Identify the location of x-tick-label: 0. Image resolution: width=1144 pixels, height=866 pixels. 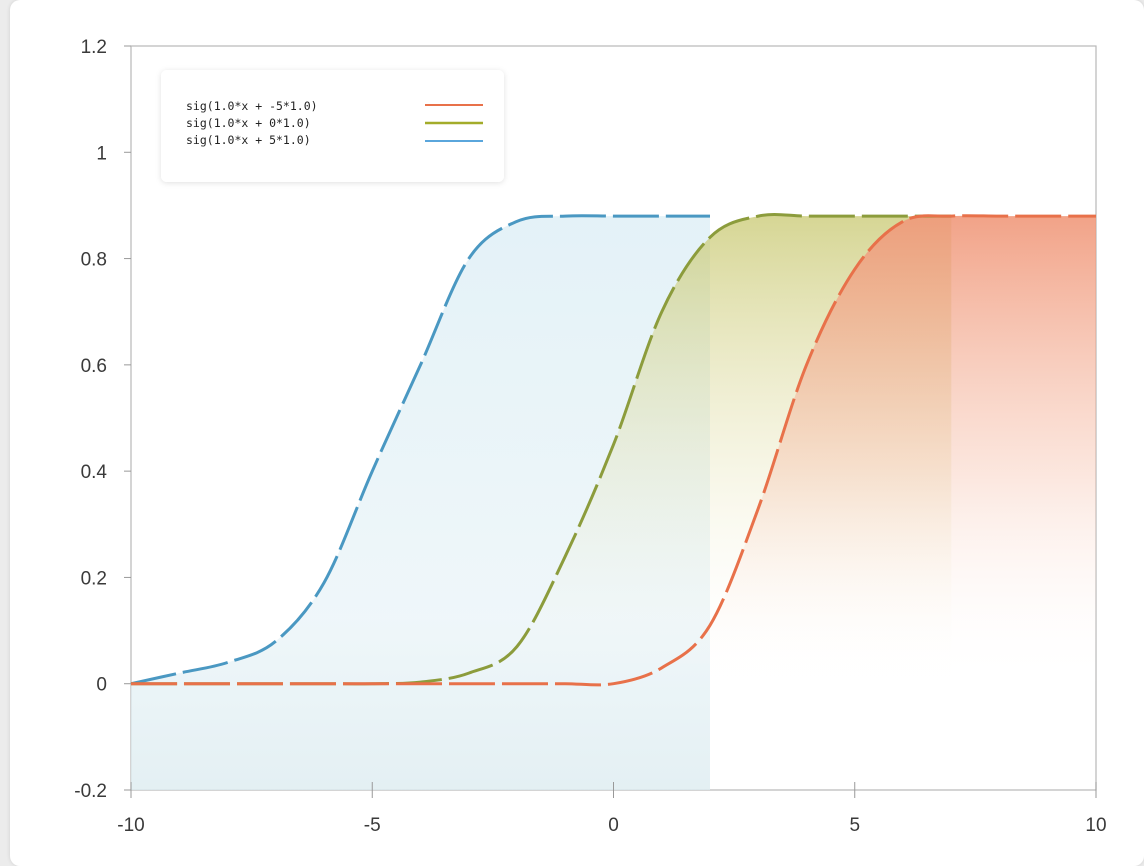
(613, 825).